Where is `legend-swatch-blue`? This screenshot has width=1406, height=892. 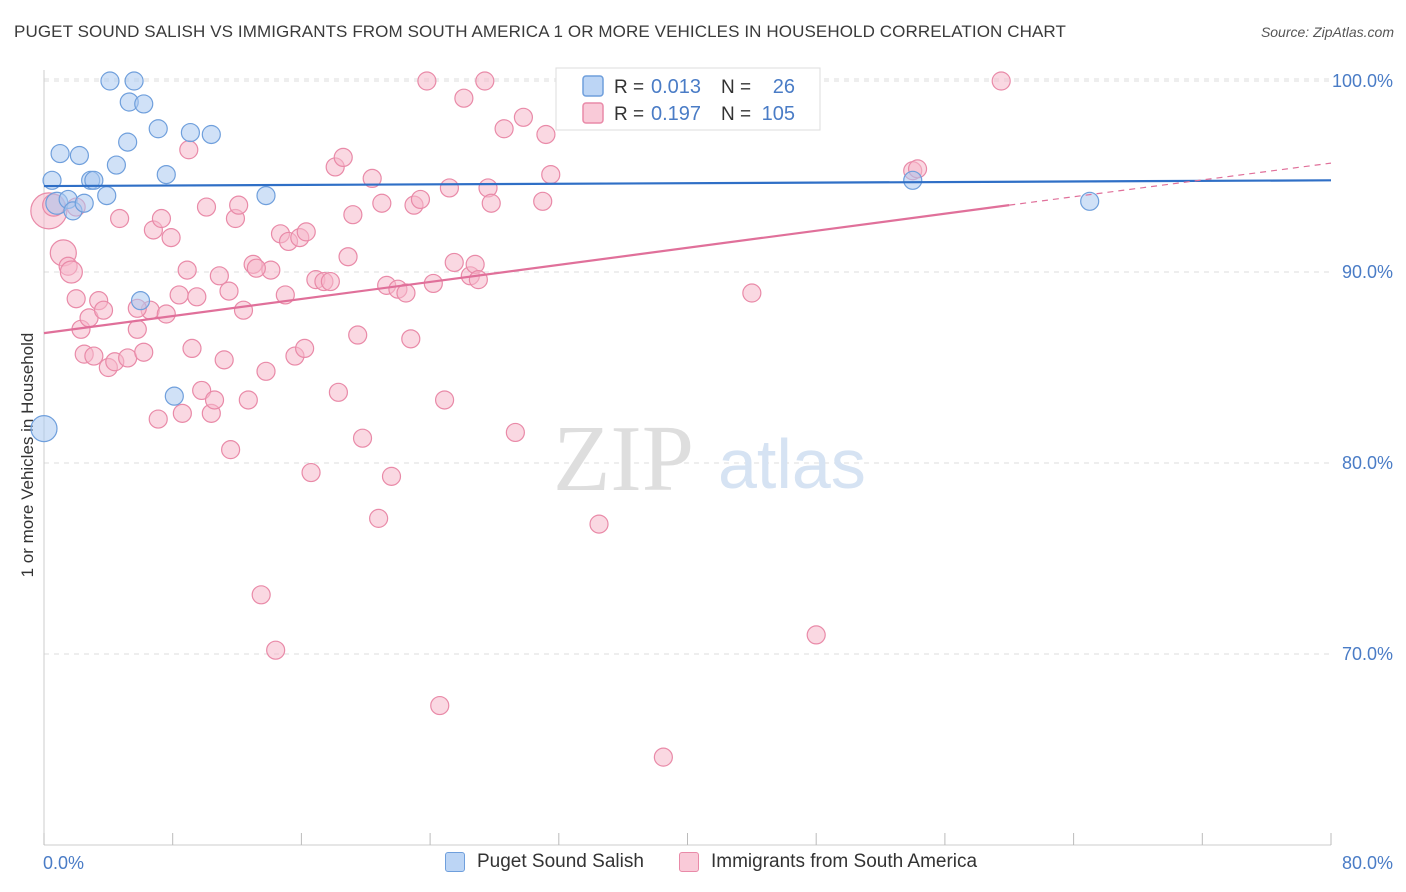
legend-swatch-blue is located at coordinates (455, 862).